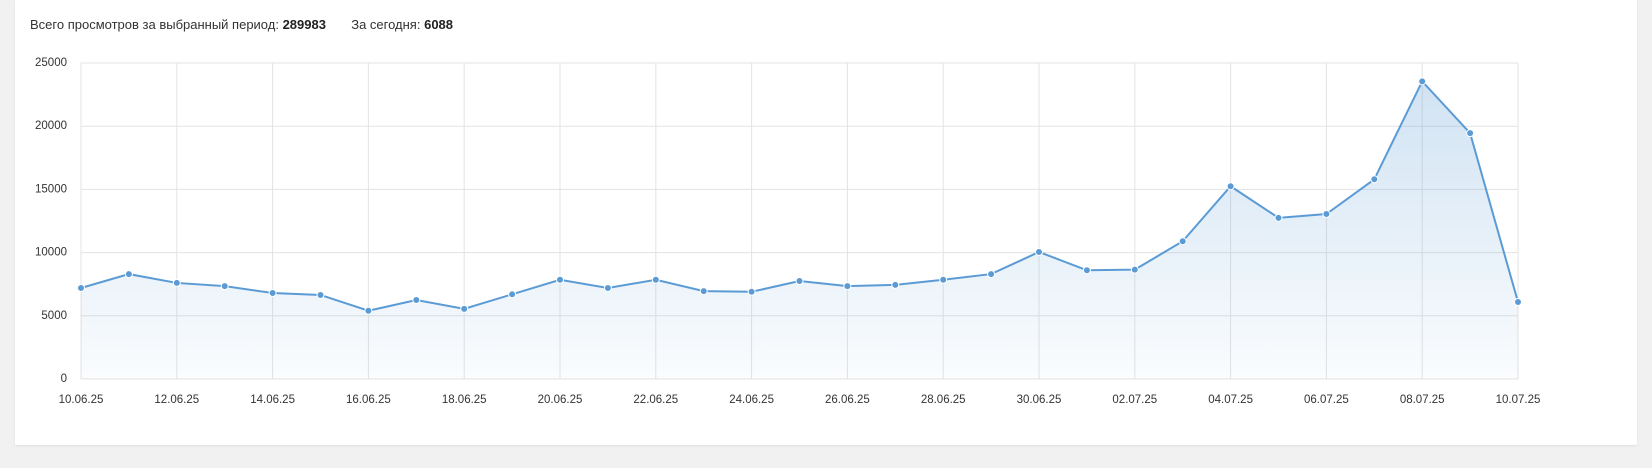  What do you see at coordinates (386, 24) in the screenshot?
I see `today-label: За сегодня:` at bounding box center [386, 24].